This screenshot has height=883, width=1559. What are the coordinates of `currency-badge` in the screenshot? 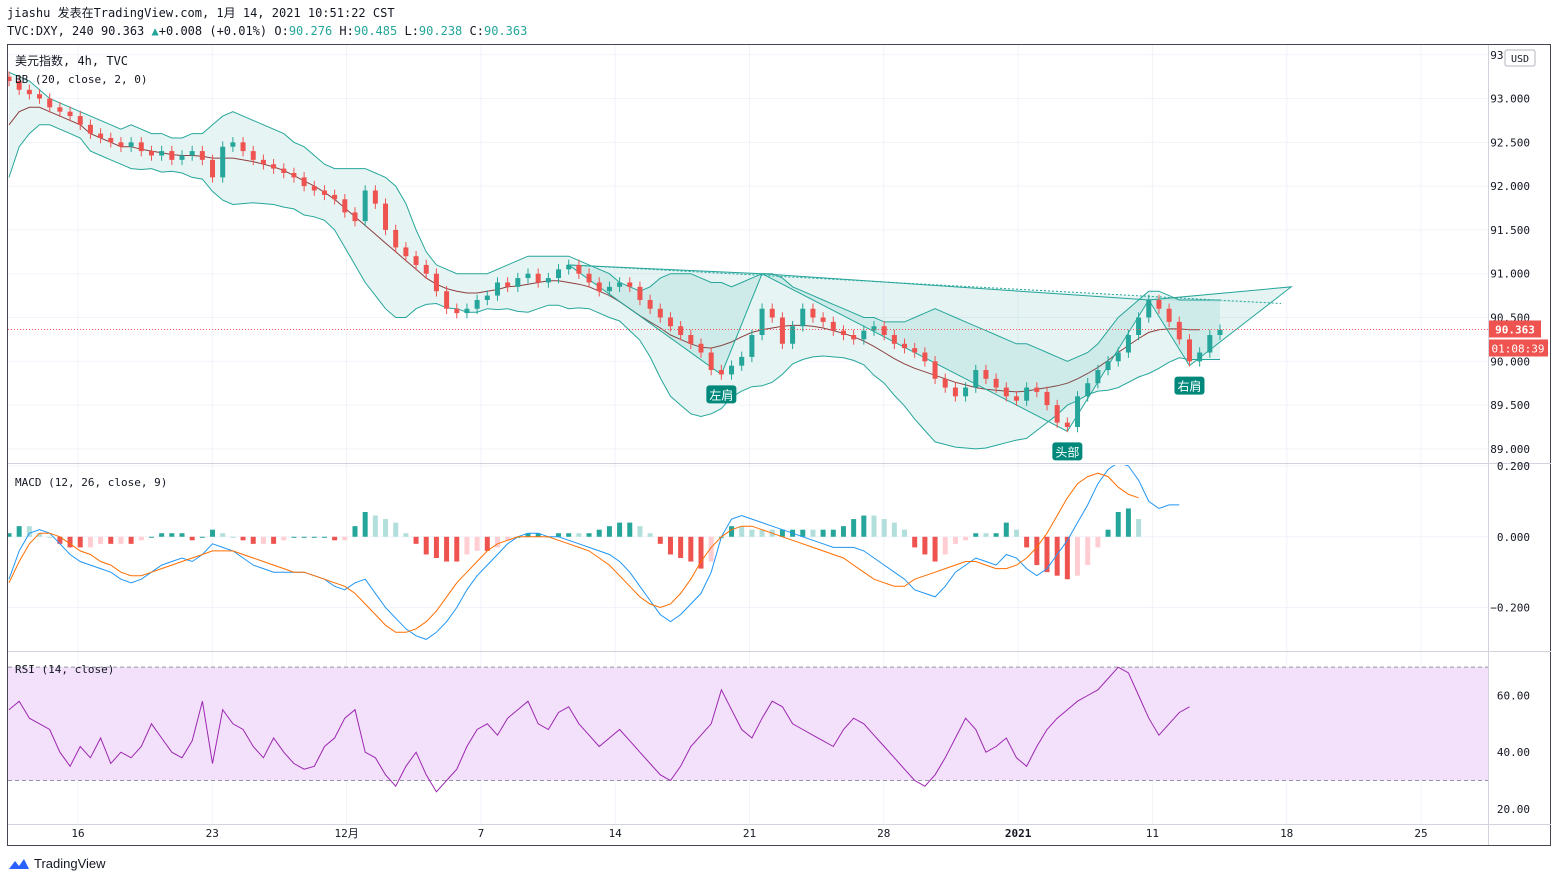 It's located at (1520, 58).